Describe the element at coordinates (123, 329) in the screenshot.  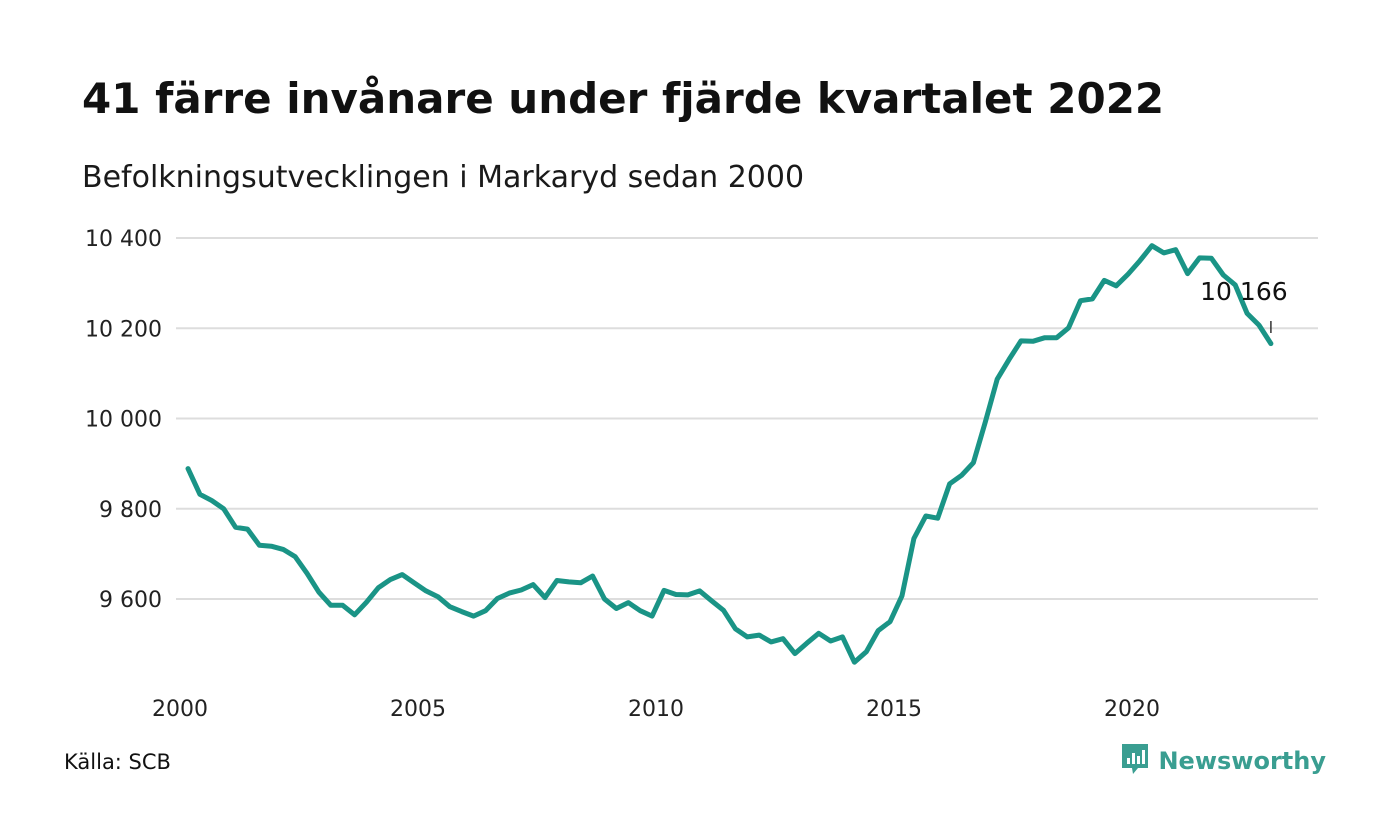
I see `y-tick-label: 10 200` at that location.